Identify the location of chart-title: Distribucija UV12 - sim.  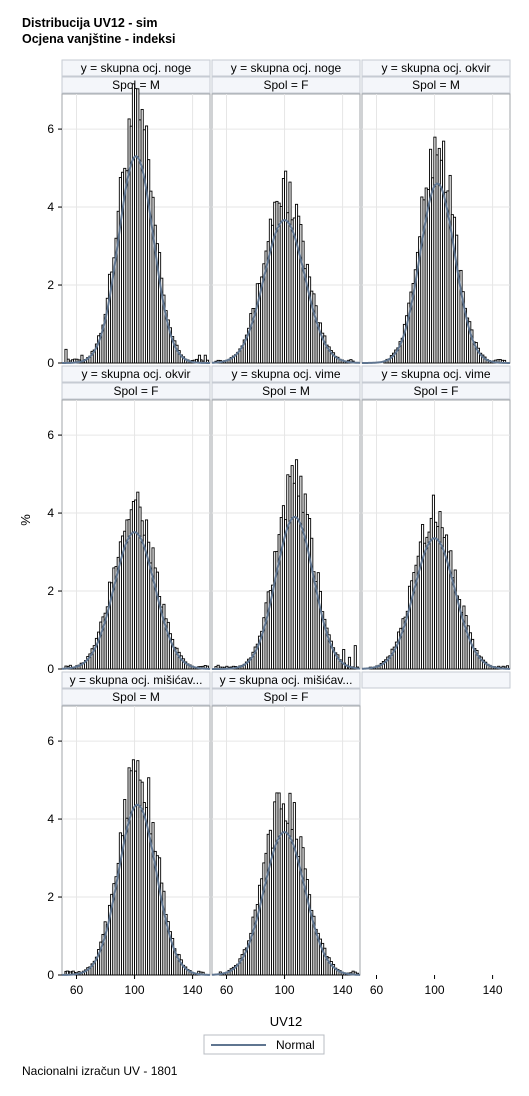
(90, 23).